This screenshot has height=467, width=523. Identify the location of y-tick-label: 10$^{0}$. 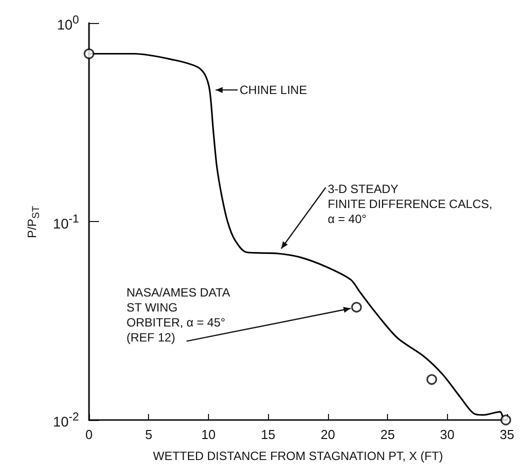
(67, 23).